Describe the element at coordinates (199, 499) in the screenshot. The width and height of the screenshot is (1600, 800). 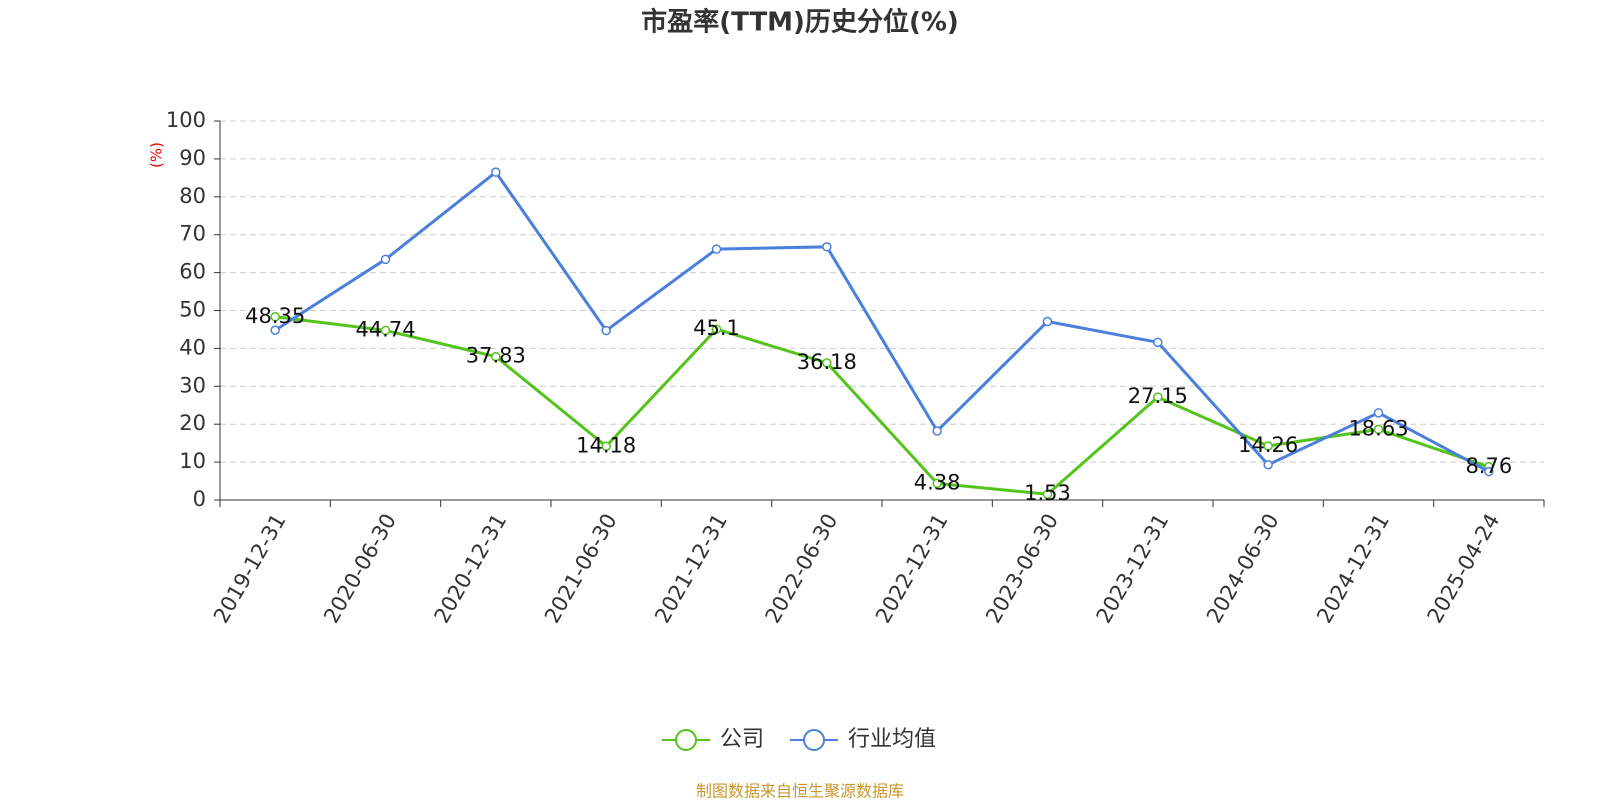
I see `y-tick-label: 0` at that location.